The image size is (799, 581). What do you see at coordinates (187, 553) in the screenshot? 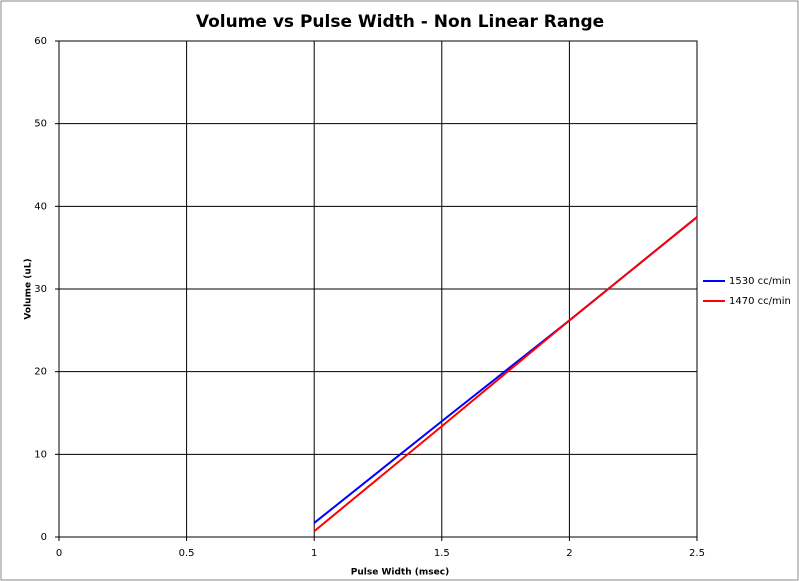
I see `x-tick-label: 0.5` at bounding box center [187, 553].